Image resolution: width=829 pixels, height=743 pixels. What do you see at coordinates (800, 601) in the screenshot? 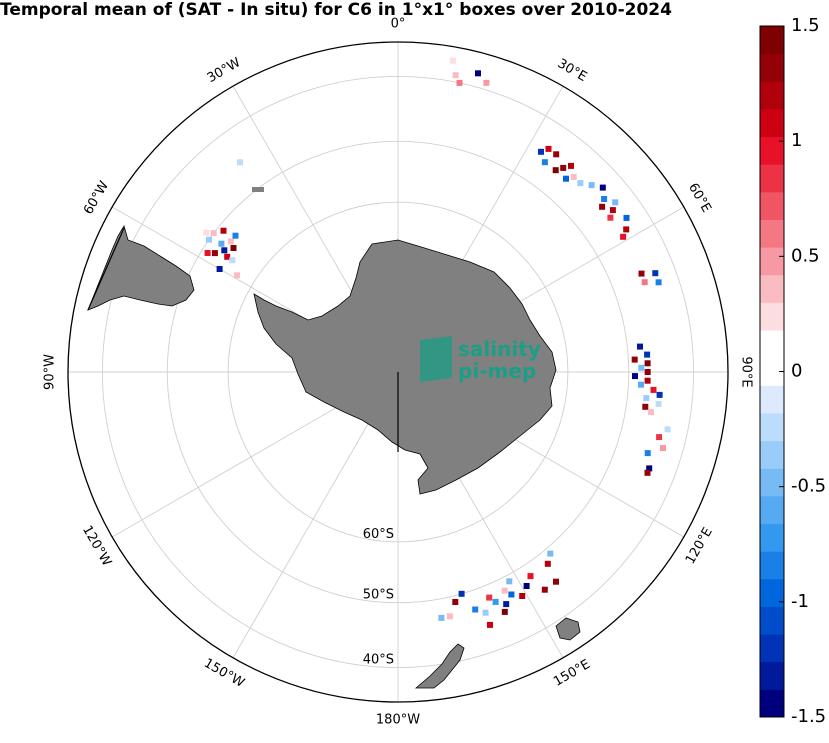
I see `colorbar-tick-label: -1` at bounding box center [800, 601].